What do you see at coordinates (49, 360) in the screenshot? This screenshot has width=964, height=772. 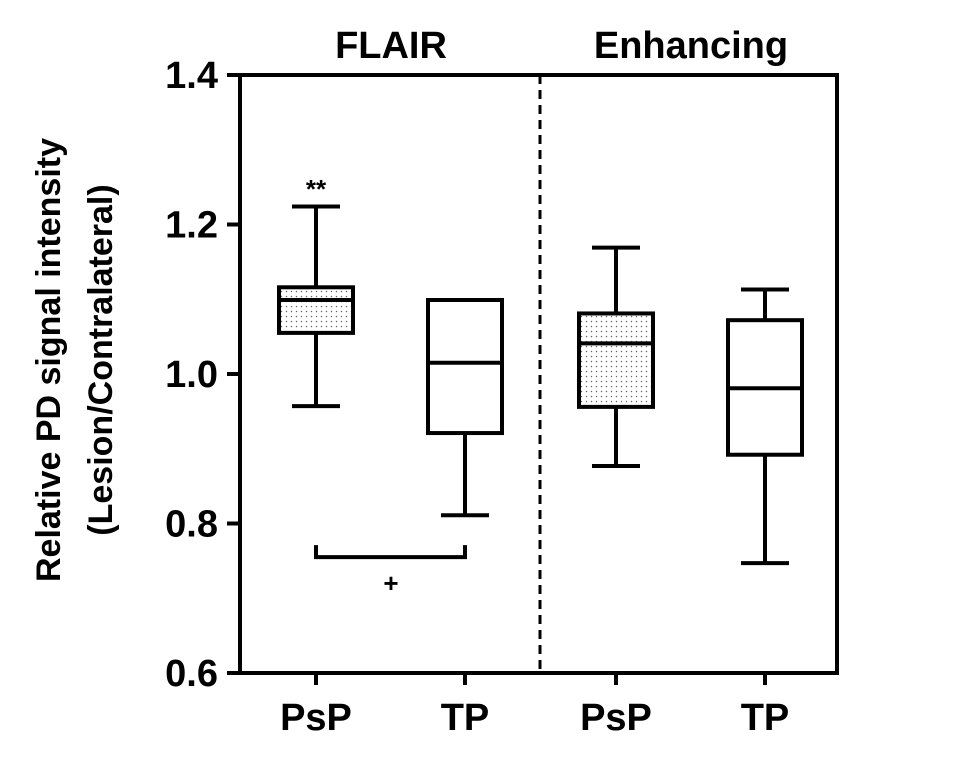 I see `y-axis-title-line1: Relative PD signal intensity` at bounding box center [49, 360].